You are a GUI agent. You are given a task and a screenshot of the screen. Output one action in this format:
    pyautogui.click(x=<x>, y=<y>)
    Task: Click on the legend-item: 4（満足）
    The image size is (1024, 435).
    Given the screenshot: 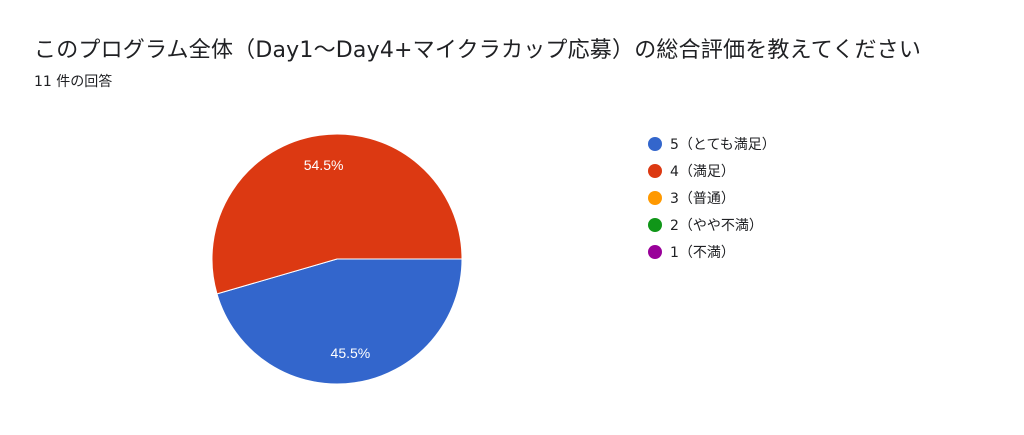 What is the action you would take?
    pyautogui.click(x=712, y=170)
    